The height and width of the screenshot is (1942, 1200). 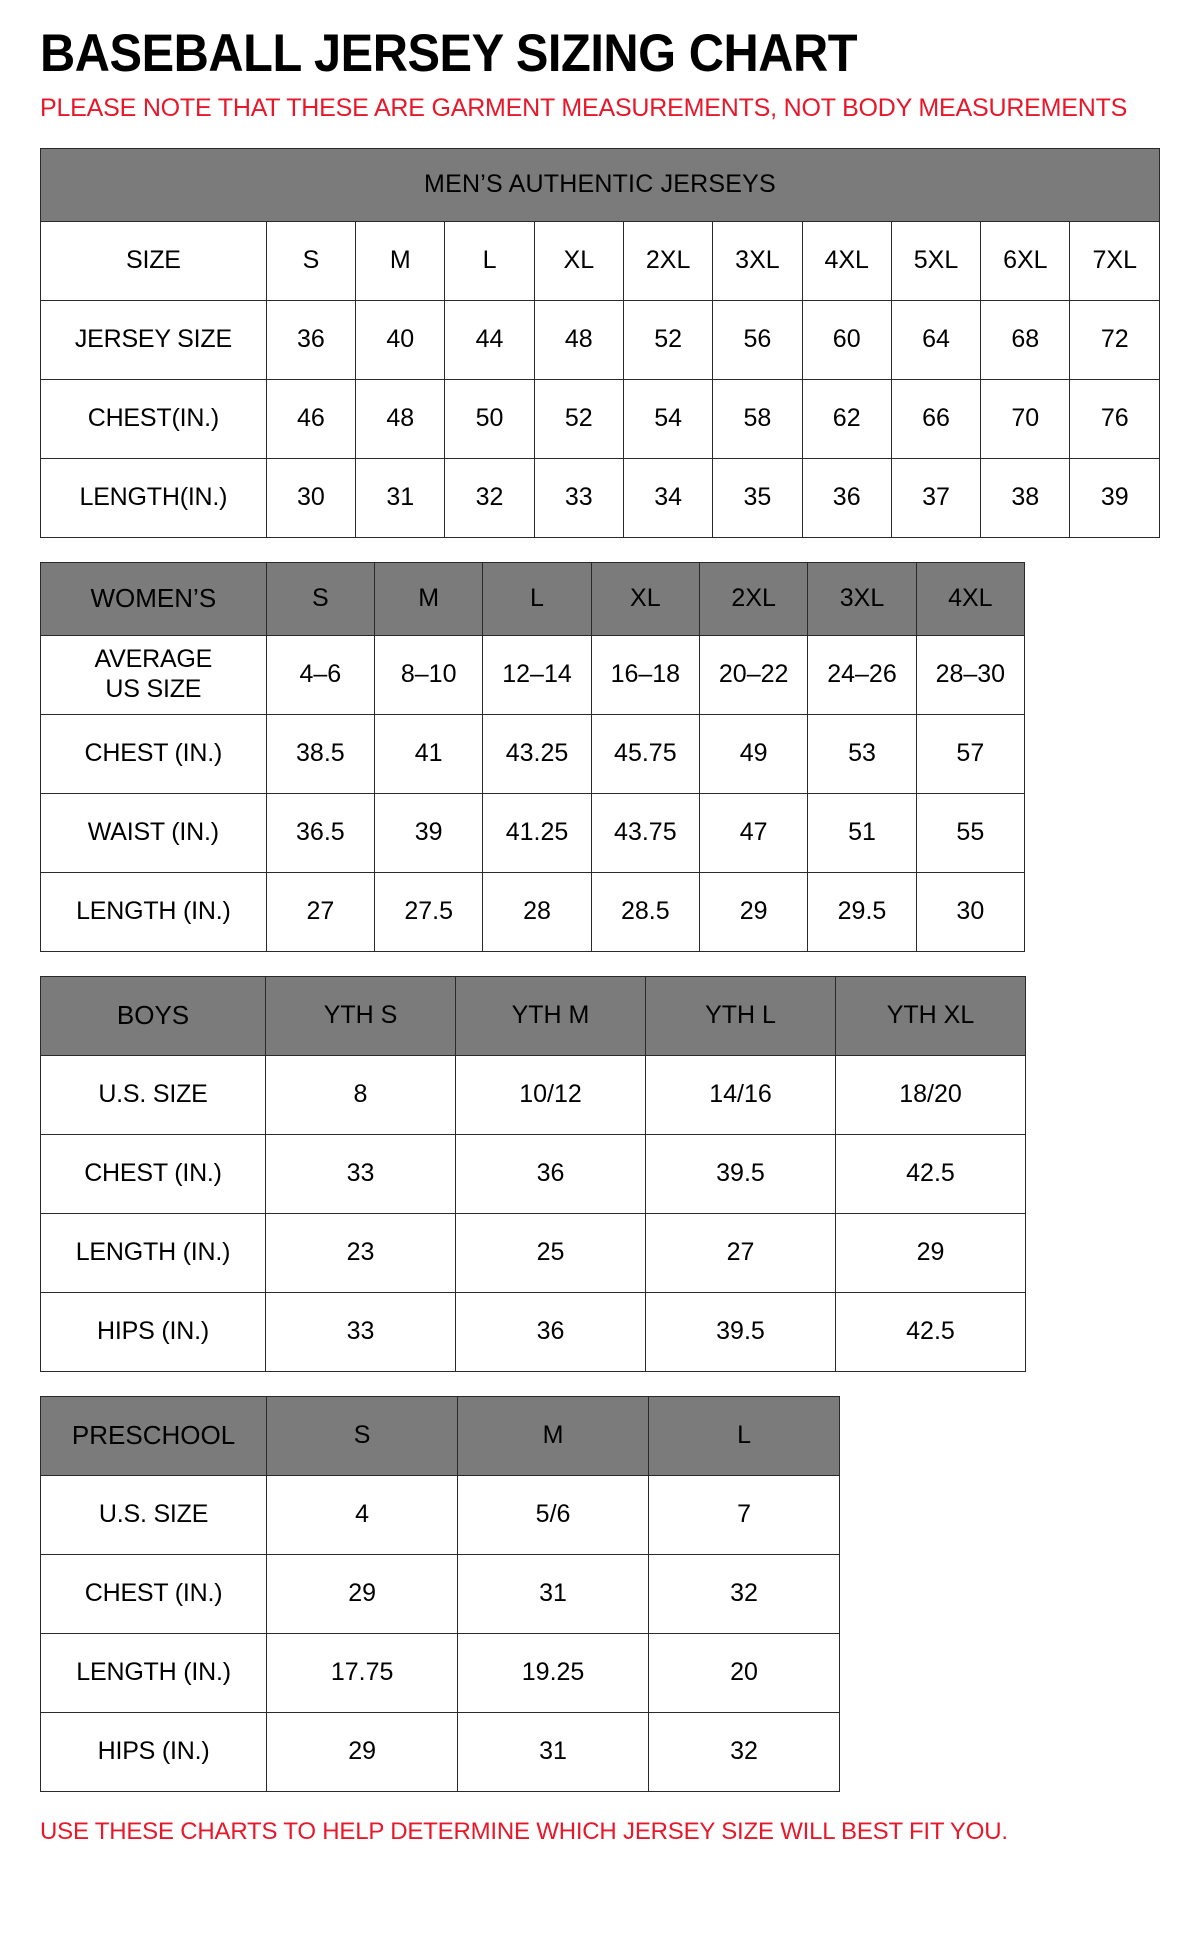 What do you see at coordinates (153, 260) in the screenshot?
I see `mens-corner-label: SIZE` at bounding box center [153, 260].